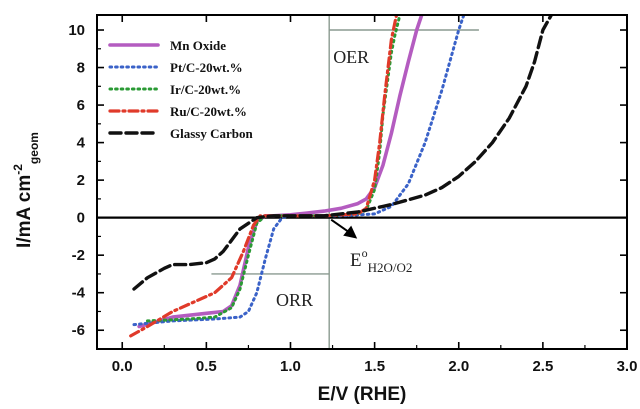 The width and height of the screenshot is (640, 409). Describe the element at coordinates (79, 293) in the screenshot. I see `y-tick-label: -4` at that location.